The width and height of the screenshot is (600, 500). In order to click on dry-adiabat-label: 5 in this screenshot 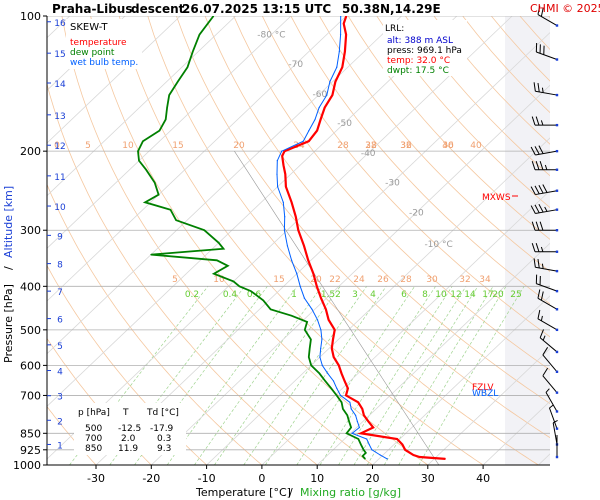, I will do `click(175, 280)`.